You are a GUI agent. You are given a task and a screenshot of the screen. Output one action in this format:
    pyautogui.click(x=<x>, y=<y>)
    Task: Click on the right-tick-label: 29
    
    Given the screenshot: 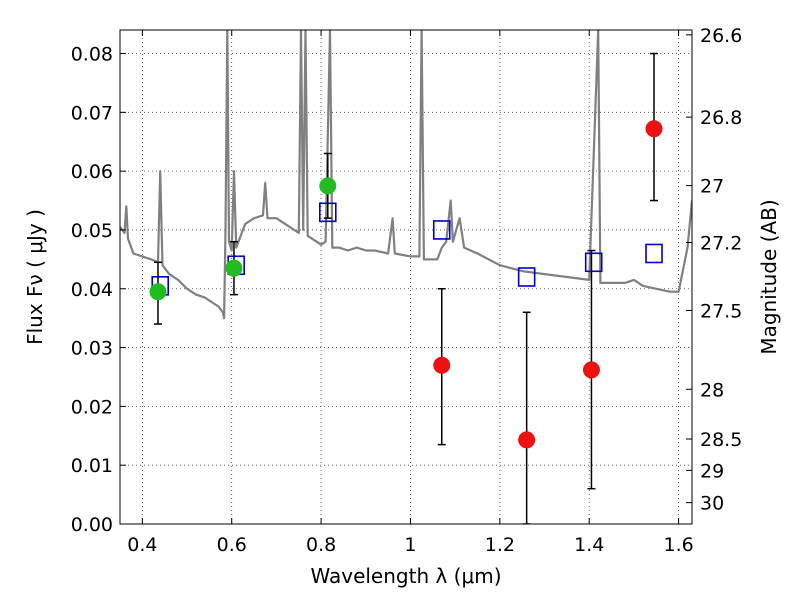 What is the action you would take?
    pyautogui.click(x=712, y=471)
    